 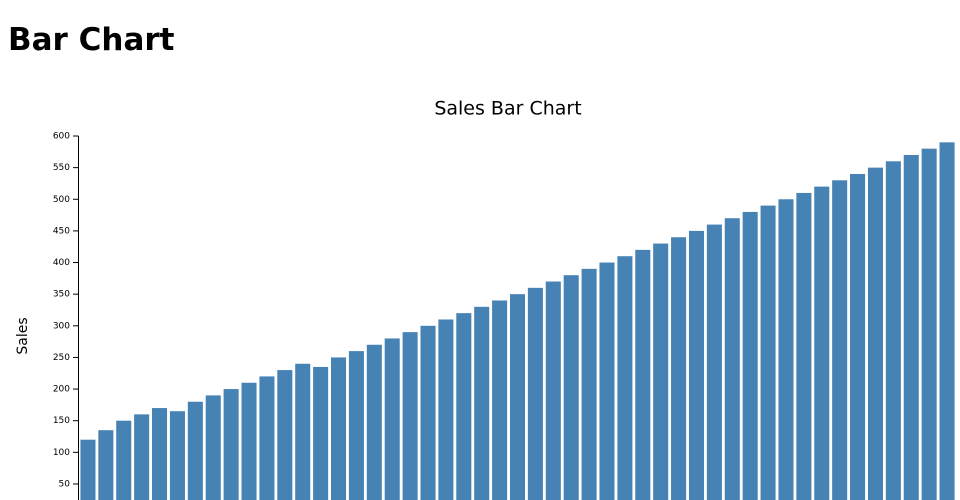 I want to click on chart-title: Sales Bar Chart, so click(x=507, y=109).